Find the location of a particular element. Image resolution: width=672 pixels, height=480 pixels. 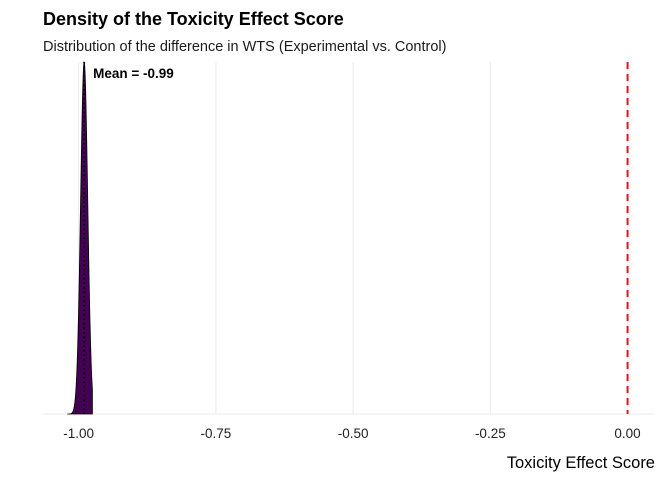

x-tick-label-4: 0.00 is located at coordinates (627, 433).